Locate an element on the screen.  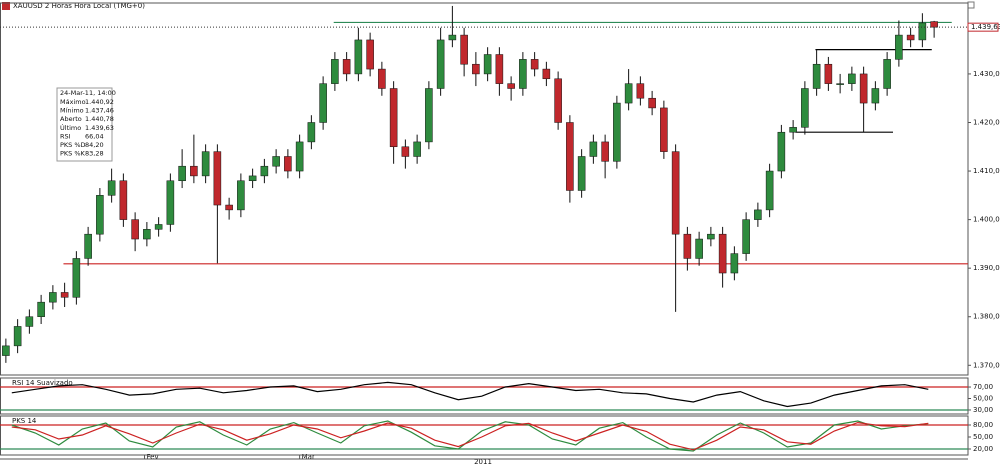
x-axis-label: 2011 is located at coordinates (483, 462).